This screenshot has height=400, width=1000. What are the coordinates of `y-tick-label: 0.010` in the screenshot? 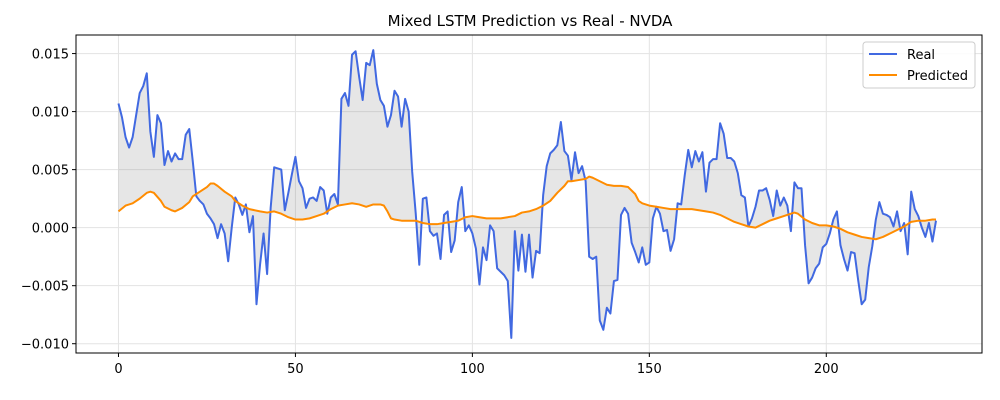 It's located at (50, 113).